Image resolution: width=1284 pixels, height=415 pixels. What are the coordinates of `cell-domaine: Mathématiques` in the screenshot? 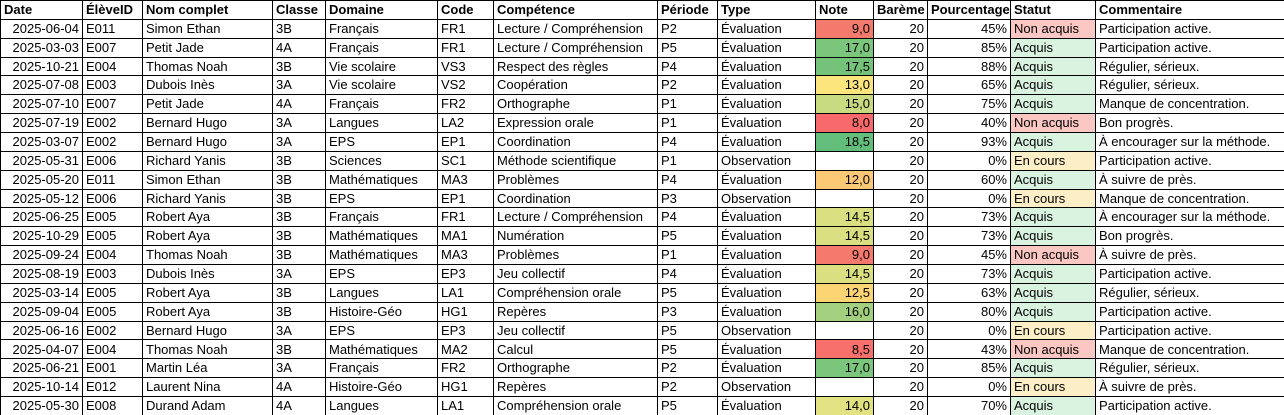 It's located at (381, 349).